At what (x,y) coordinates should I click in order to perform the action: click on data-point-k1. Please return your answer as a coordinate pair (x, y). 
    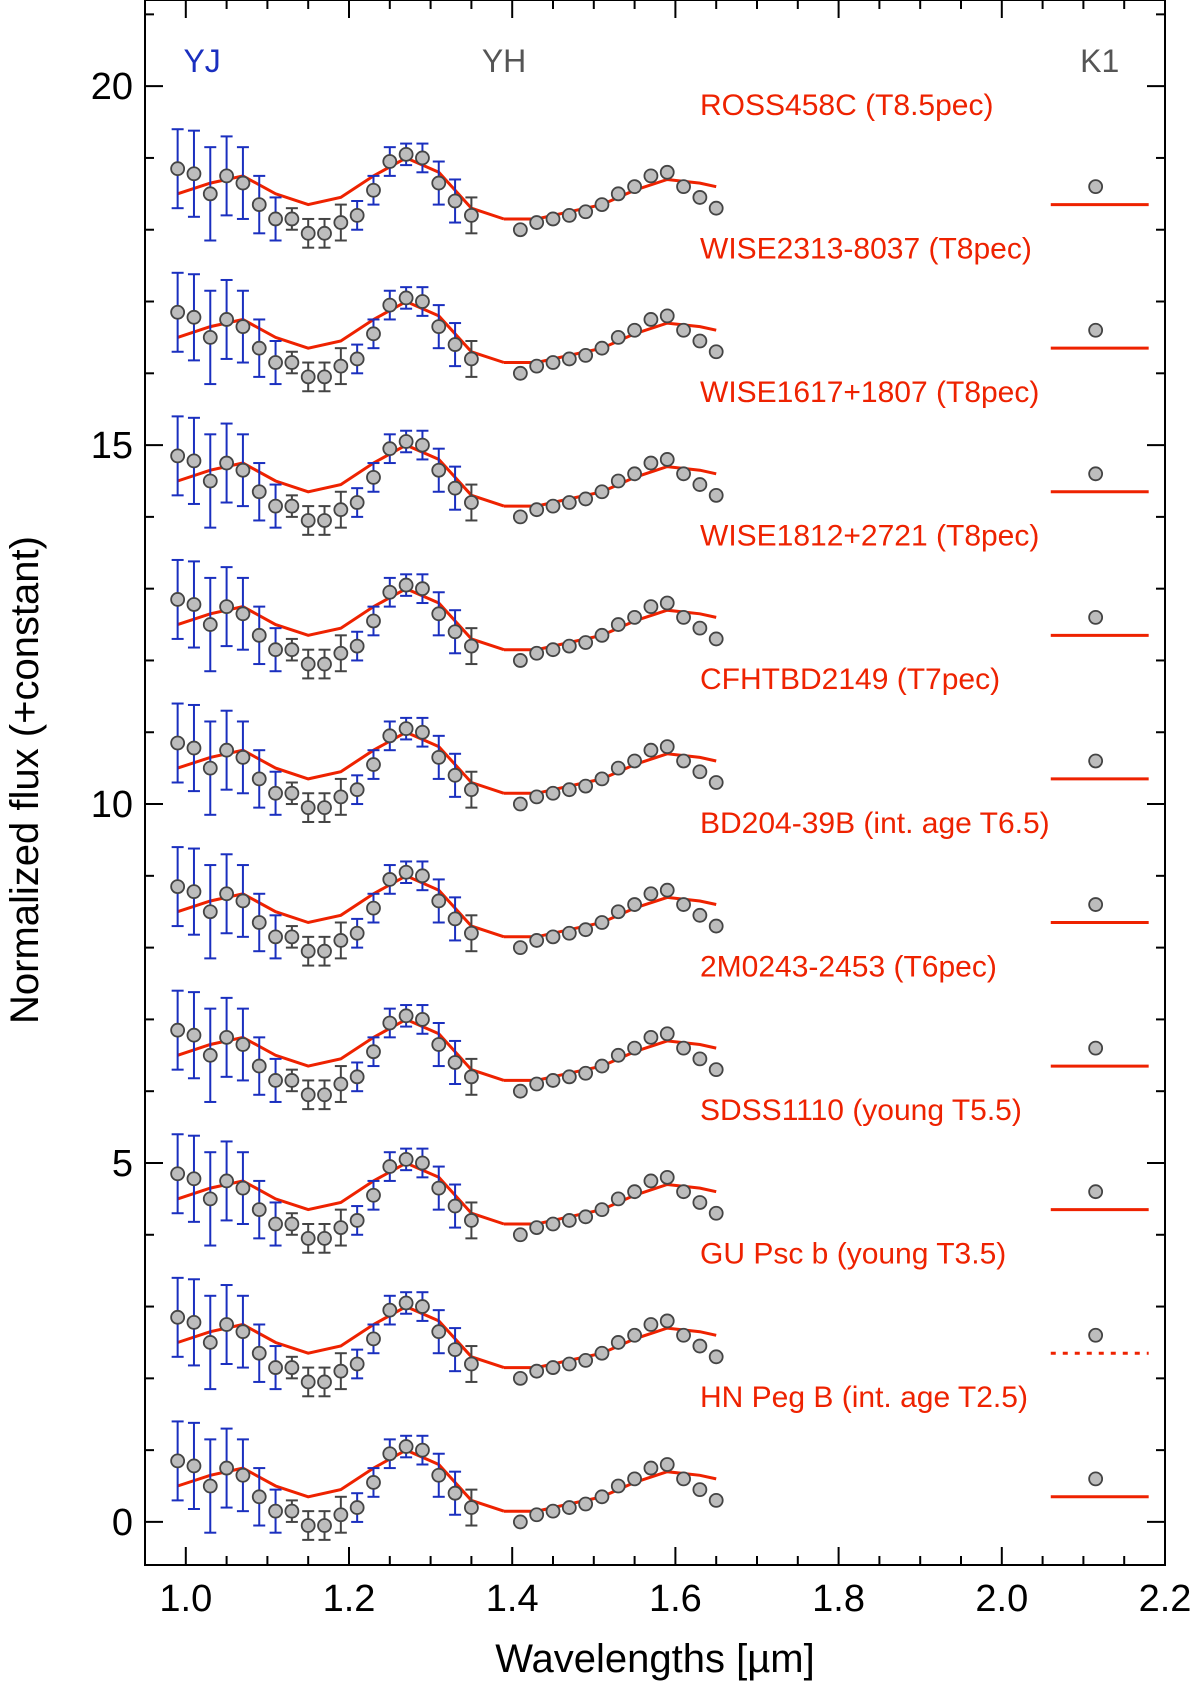
    Looking at the image, I should click on (1096, 1192).